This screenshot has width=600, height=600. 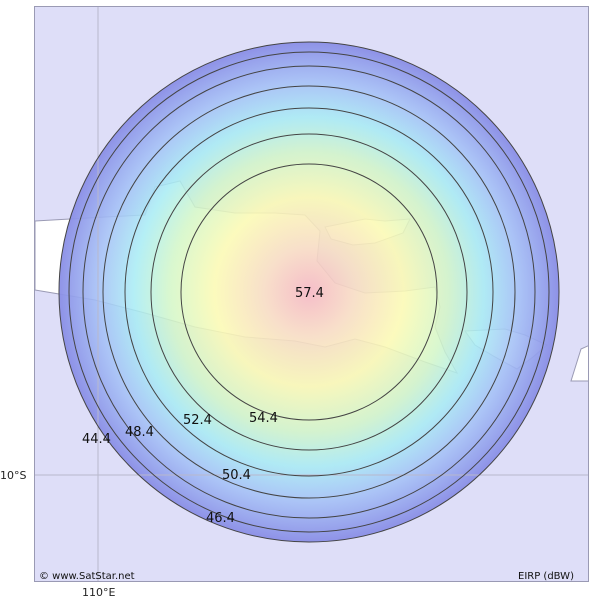 I want to click on contour-label-44-4: 44.4, so click(x=96, y=439).